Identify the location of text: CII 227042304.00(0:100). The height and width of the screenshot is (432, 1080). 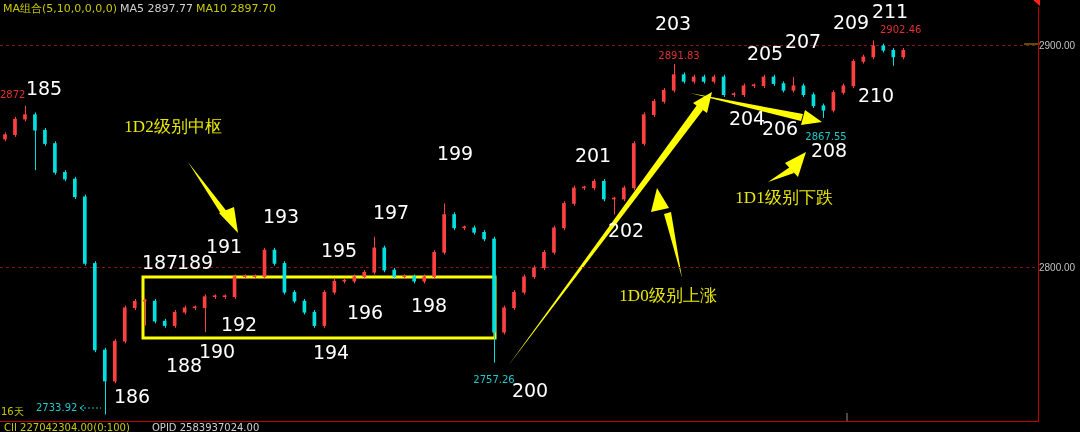
(67, 426).